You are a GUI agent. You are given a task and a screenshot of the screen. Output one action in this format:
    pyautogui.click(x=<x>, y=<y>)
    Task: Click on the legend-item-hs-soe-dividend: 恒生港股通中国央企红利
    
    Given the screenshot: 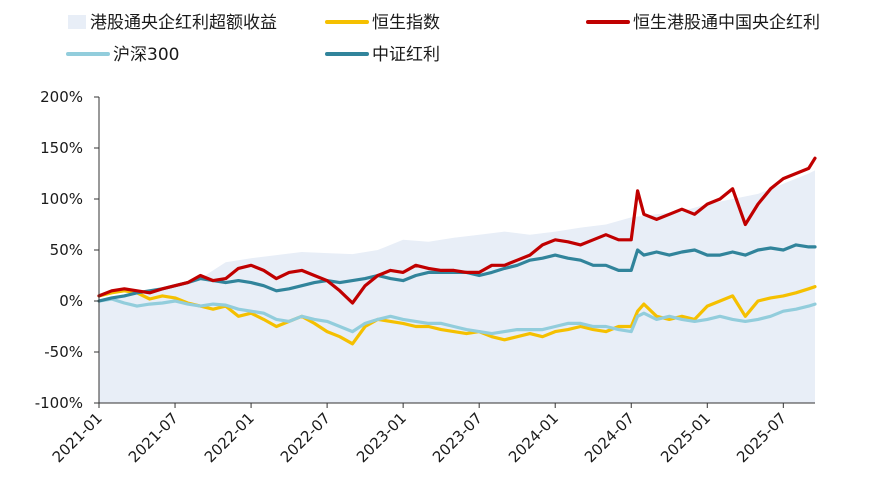 What is the action you would take?
    pyautogui.click(x=703, y=23)
    